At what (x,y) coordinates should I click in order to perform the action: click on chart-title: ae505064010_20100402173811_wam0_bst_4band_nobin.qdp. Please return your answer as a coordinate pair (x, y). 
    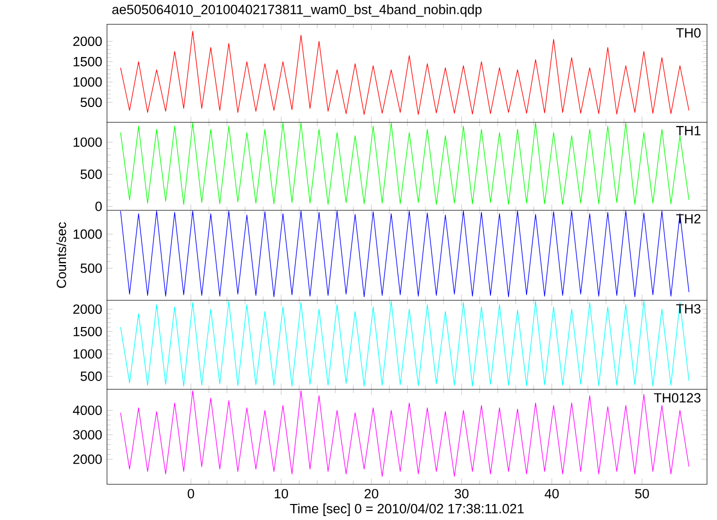
    Looking at the image, I should click on (297, 10).